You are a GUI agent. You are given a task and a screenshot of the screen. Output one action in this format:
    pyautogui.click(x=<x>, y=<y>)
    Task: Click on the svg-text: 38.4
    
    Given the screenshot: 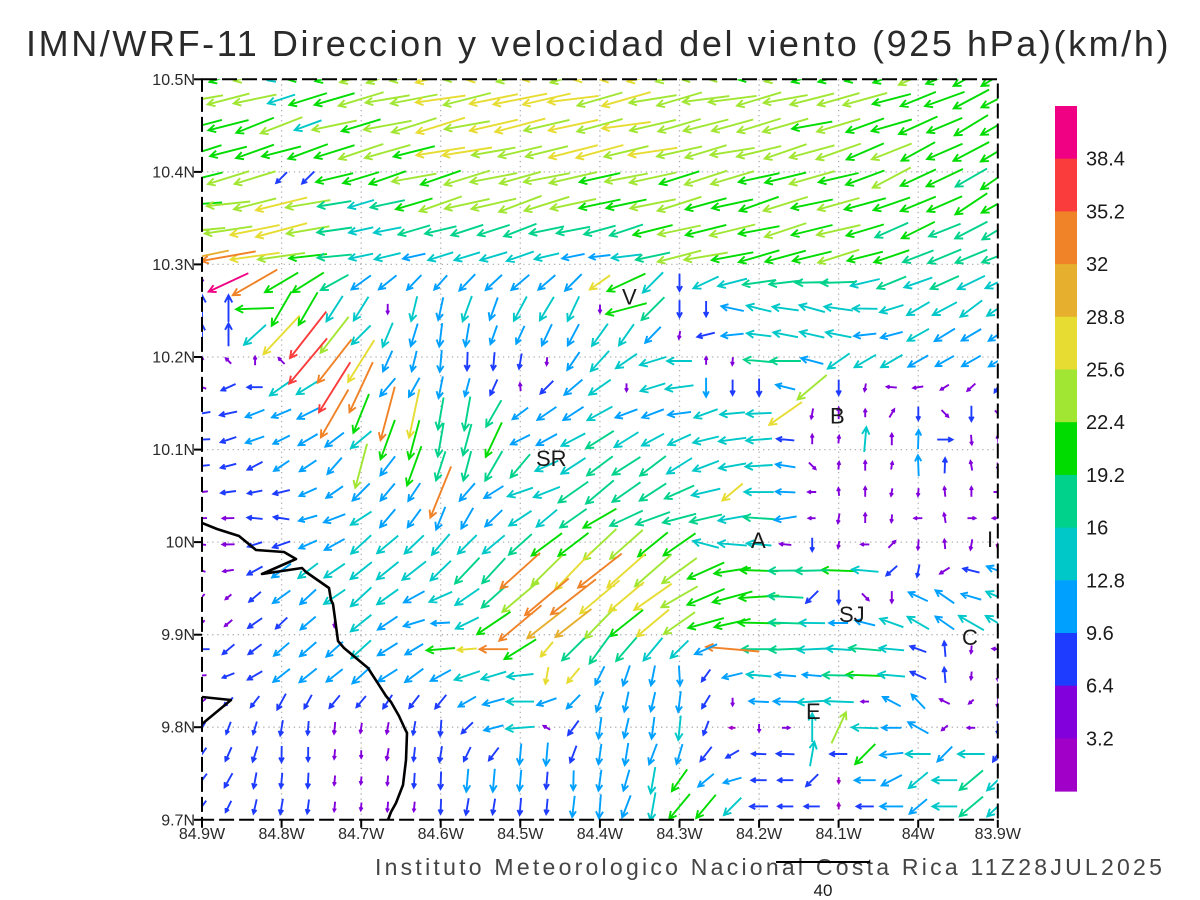 What is the action you would take?
    pyautogui.click(x=1105, y=160)
    